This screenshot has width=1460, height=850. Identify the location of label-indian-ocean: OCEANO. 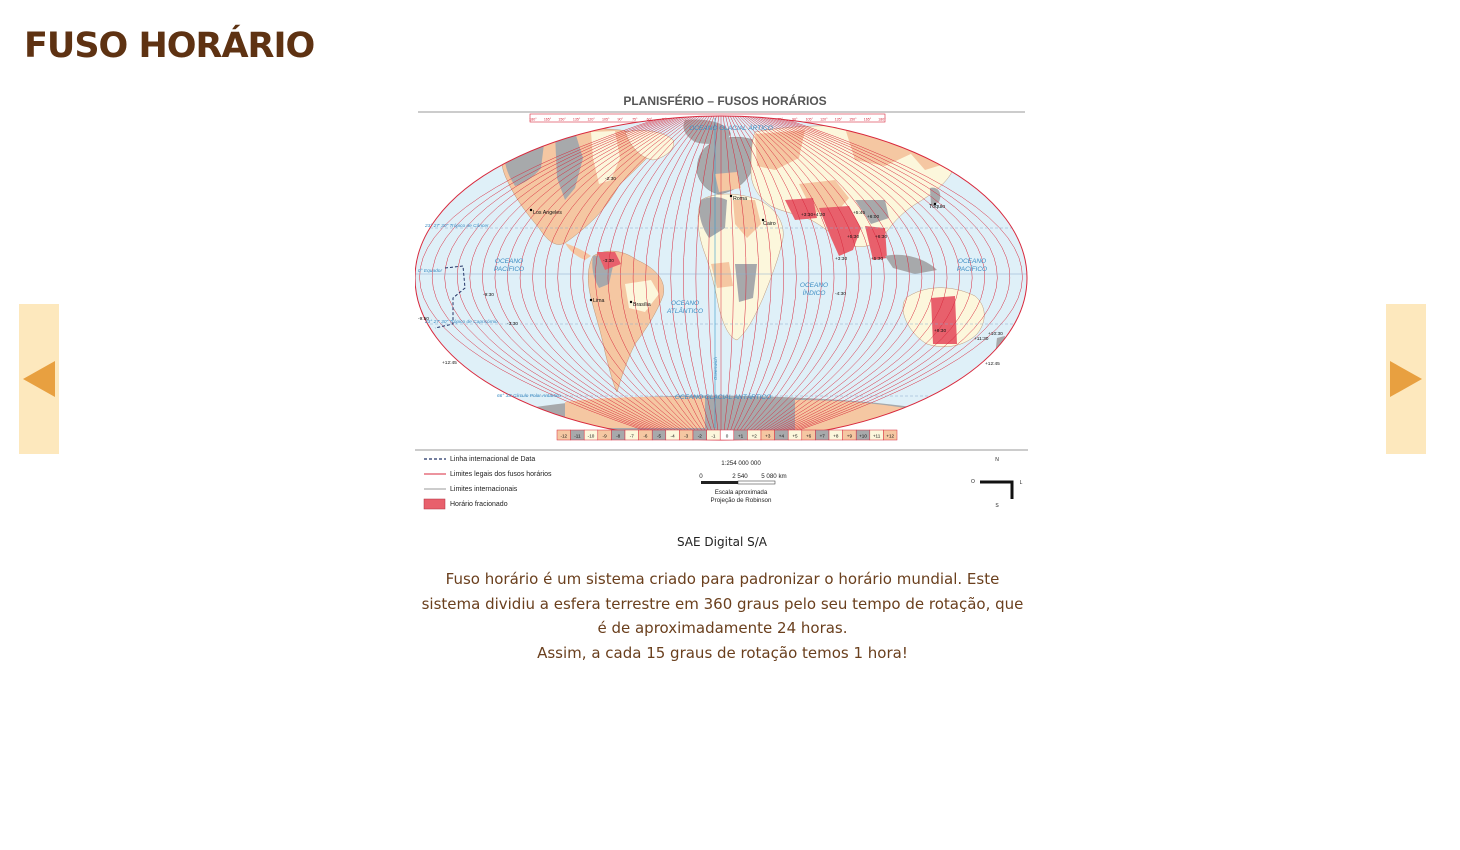
(814, 285).